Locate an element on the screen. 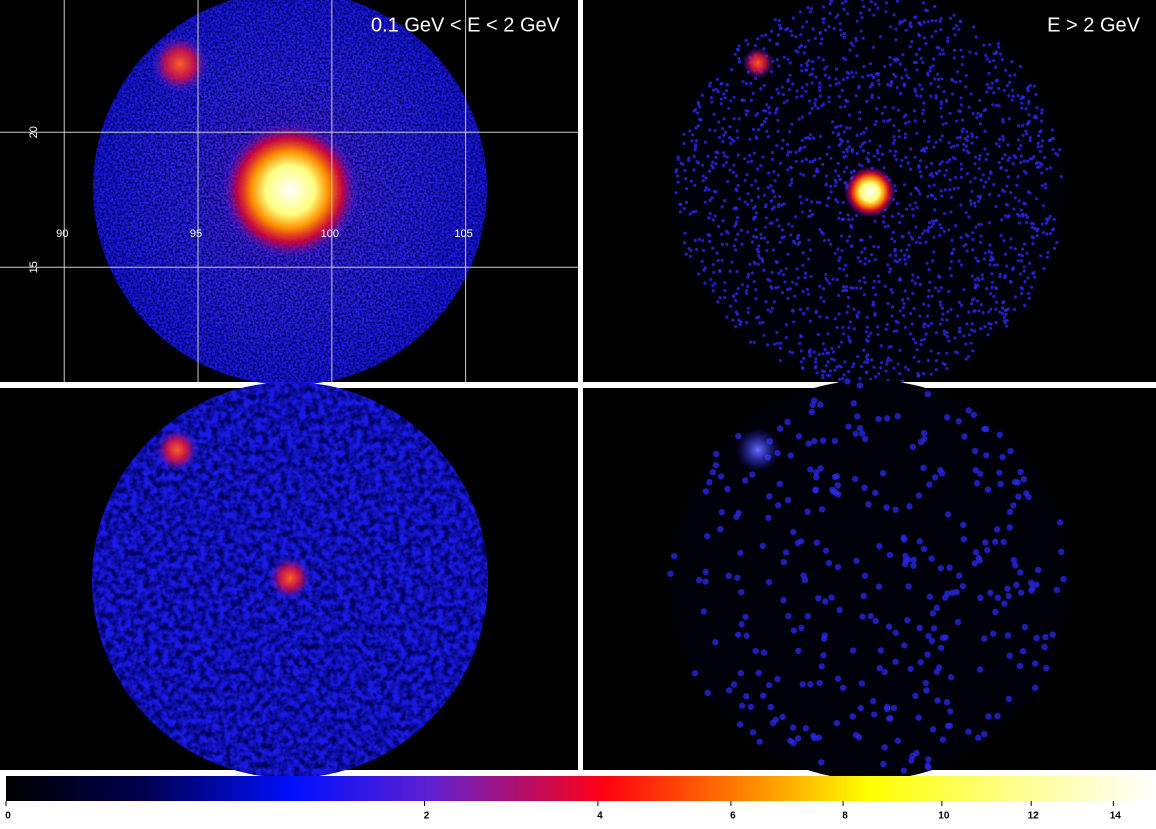 This screenshot has width=1156, height=829. colorbar-axis: 0 2 4 6 8 10 12 14 is located at coordinates (563, 811).